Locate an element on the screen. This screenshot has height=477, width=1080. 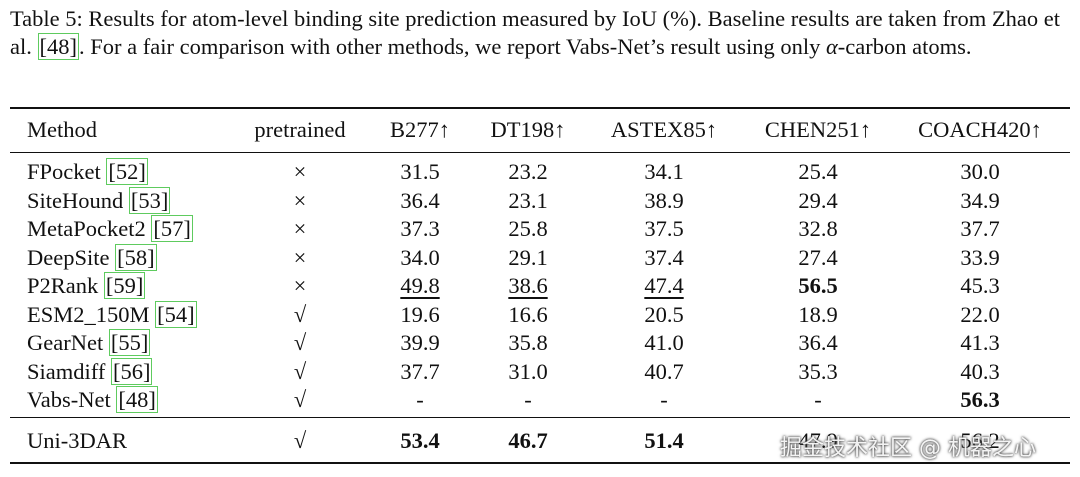
value-cell: 38.6 is located at coordinates (528, 285).